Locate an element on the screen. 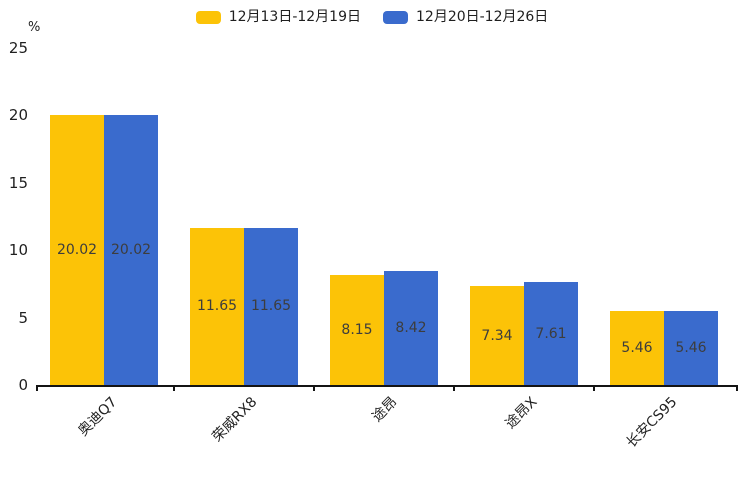 The width and height of the screenshot is (744, 496). bar: 7.34 is located at coordinates (497, 335).